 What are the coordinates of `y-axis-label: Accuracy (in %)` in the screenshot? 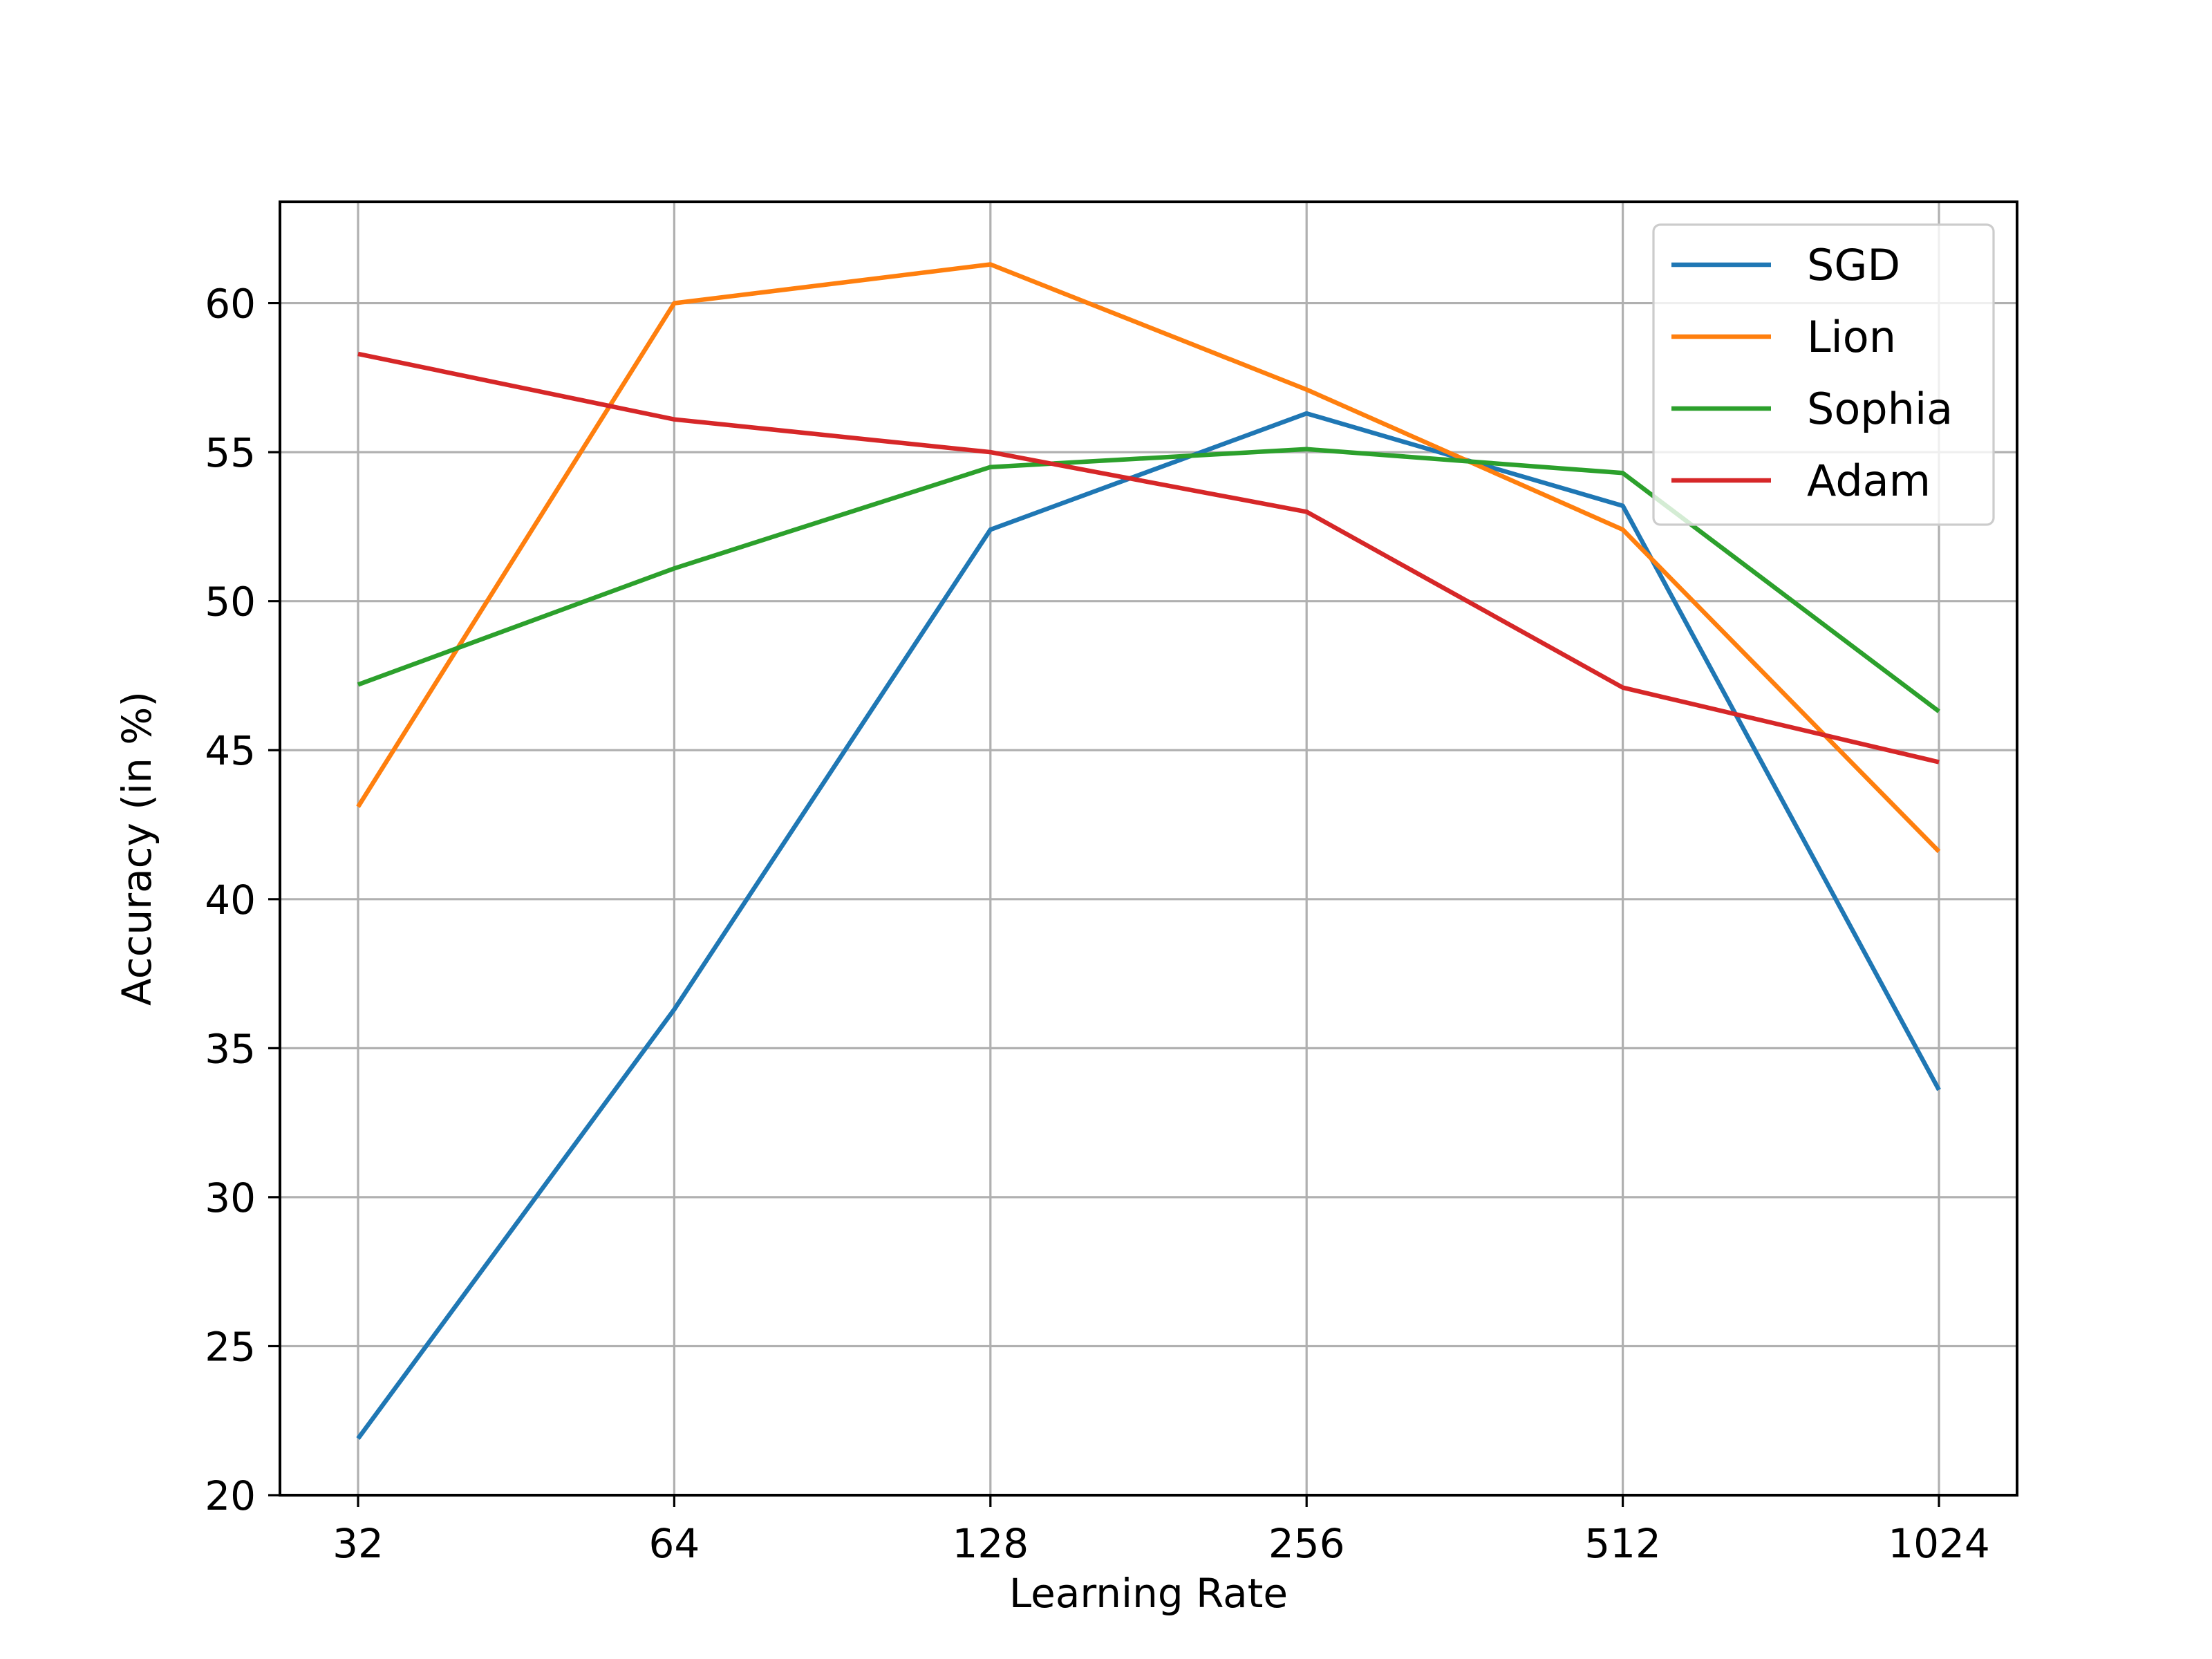 It's located at (136, 848).